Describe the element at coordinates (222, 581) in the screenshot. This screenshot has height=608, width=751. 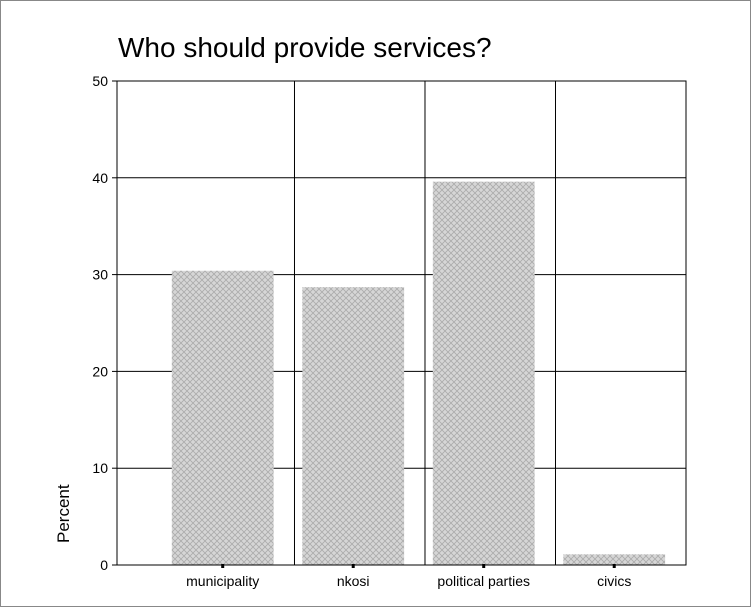
I see `x-tick-label: municipality` at that location.